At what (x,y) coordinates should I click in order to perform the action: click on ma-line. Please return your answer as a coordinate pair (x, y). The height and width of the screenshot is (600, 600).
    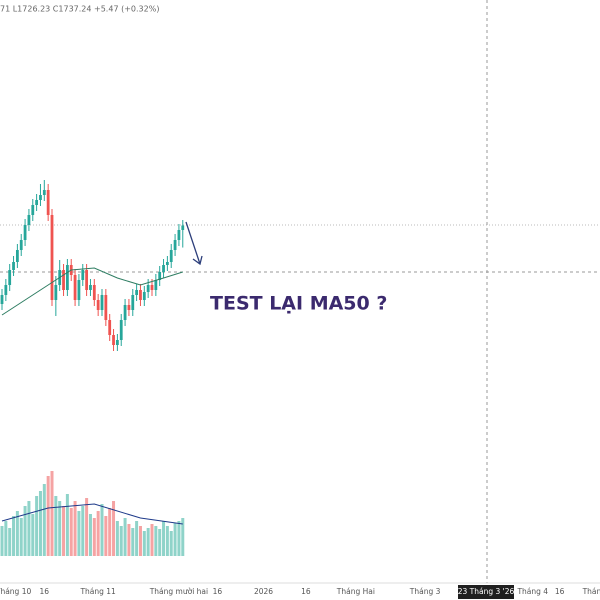
    Looking at the image, I should click on (92, 291).